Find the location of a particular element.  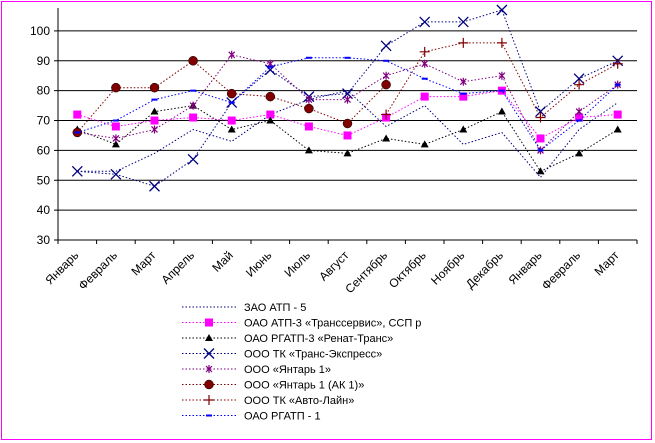

legend-item: ОАО АТП-3 «Транссервис», ССП р is located at coordinates (301, 324).